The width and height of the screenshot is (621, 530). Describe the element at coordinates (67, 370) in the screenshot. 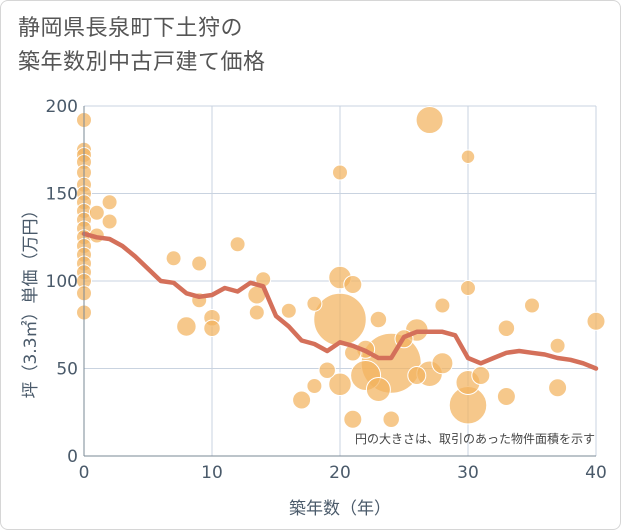

I see `y-tick-label: 50` at that location.